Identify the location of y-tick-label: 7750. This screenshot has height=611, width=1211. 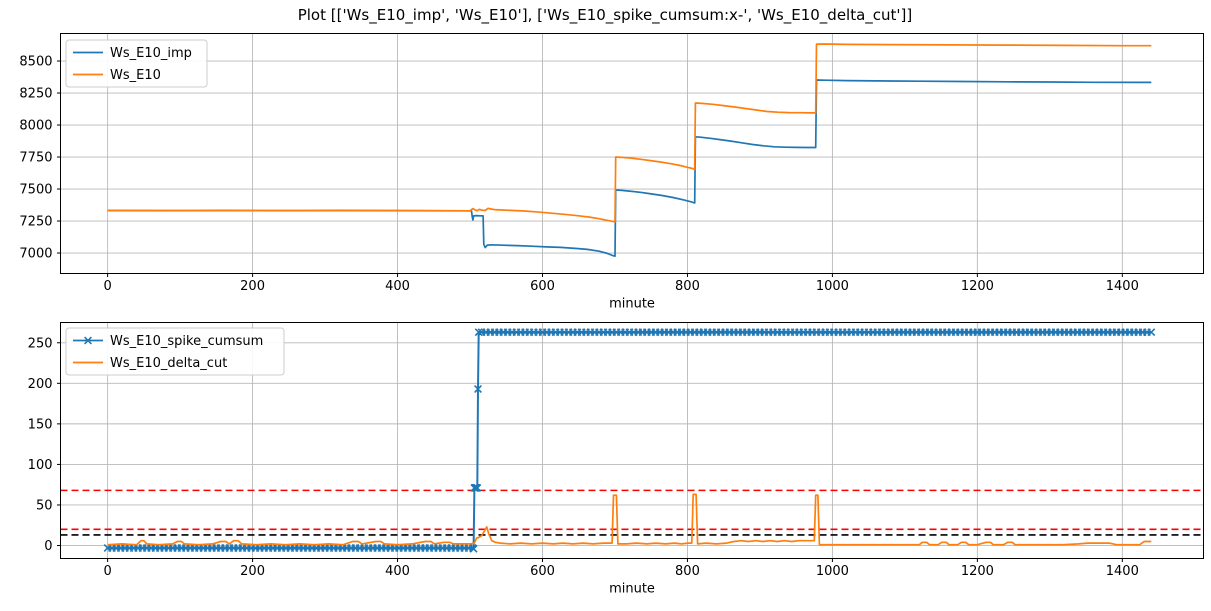
(35, 158).